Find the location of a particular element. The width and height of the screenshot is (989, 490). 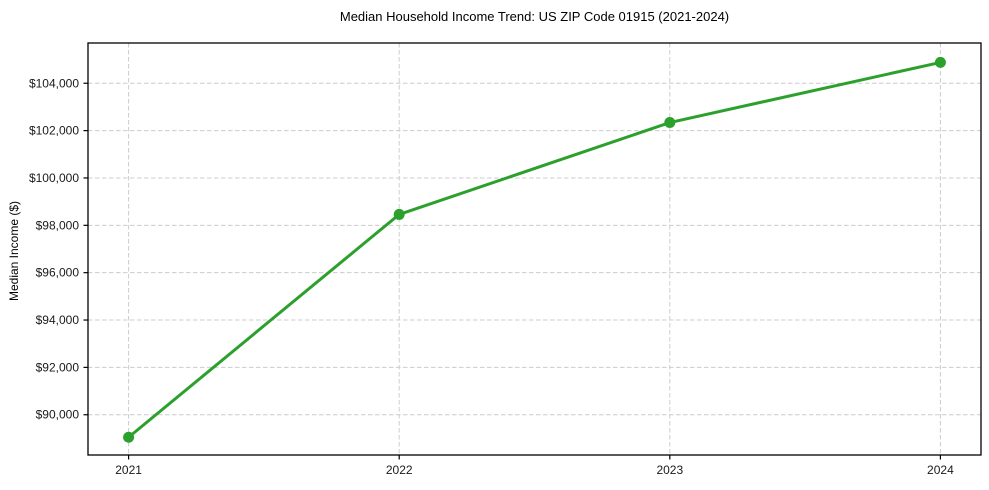

y-tick-label: $104,000 is located at coordinates (54, 83).